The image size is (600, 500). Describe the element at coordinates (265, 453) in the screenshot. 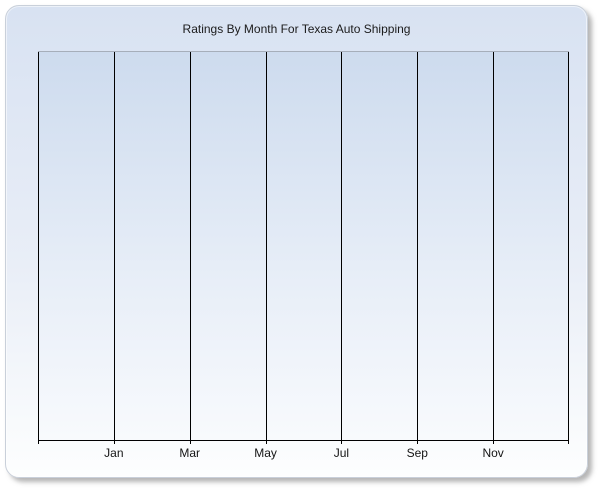

I see `x-axis-label-may: May` at that location.